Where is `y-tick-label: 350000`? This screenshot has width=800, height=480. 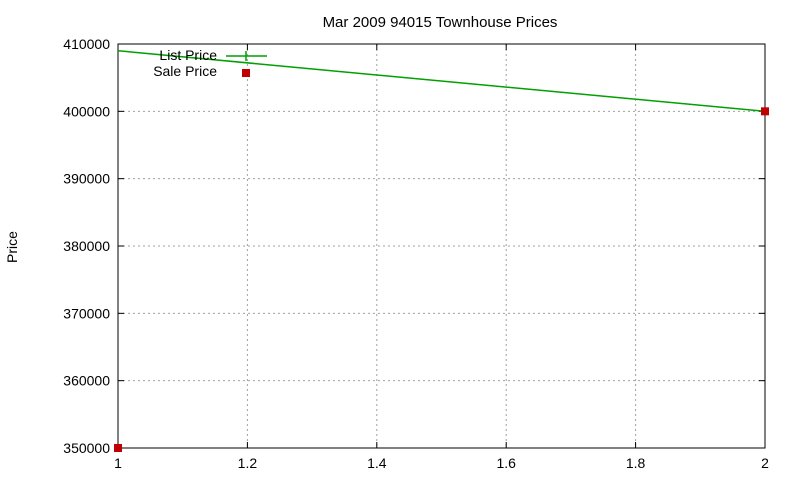
y-tick-label: 350000 is located at coordinates (86, 448).